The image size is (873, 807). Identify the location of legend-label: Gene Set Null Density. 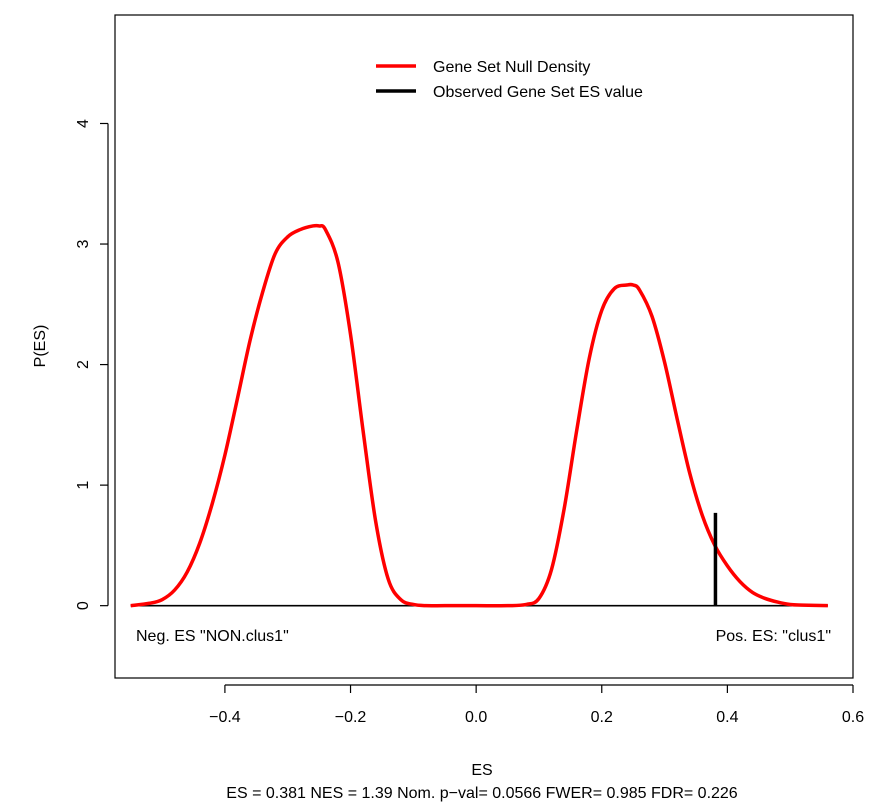
(511, 67).